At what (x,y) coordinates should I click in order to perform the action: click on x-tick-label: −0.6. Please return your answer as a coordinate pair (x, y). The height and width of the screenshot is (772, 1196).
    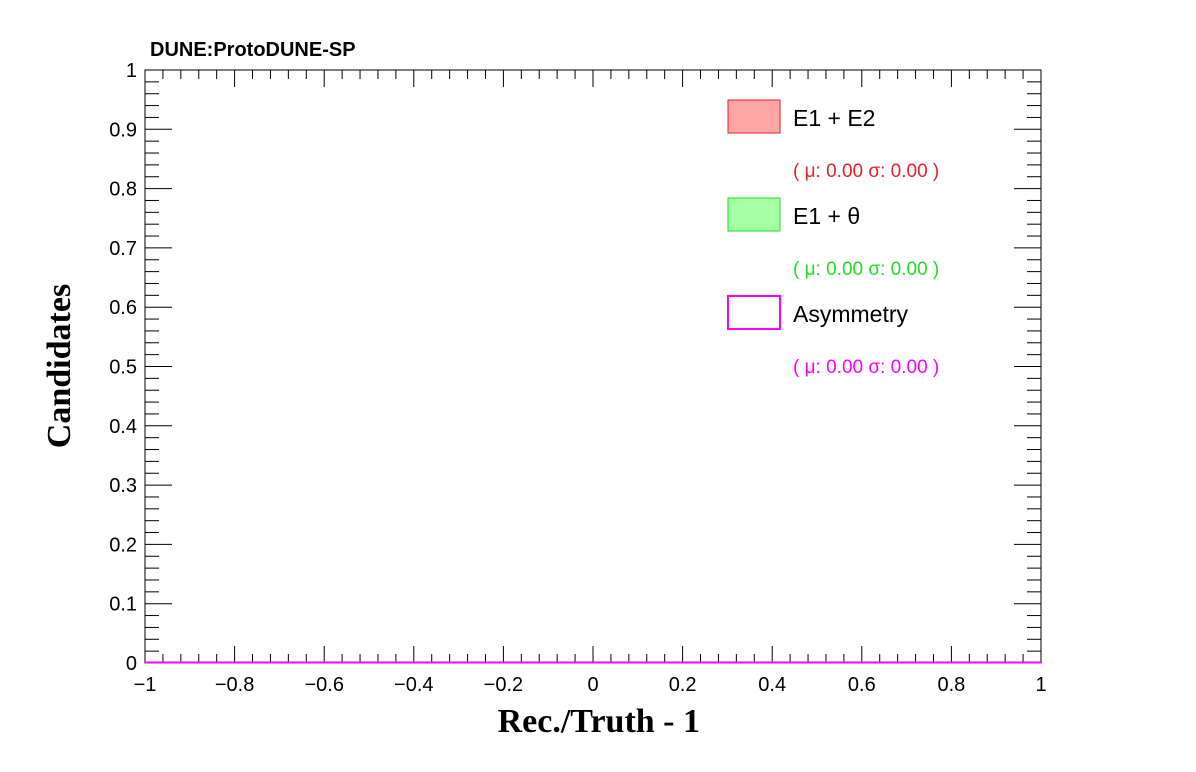
    Looking at the image, I should click on (323, 685).